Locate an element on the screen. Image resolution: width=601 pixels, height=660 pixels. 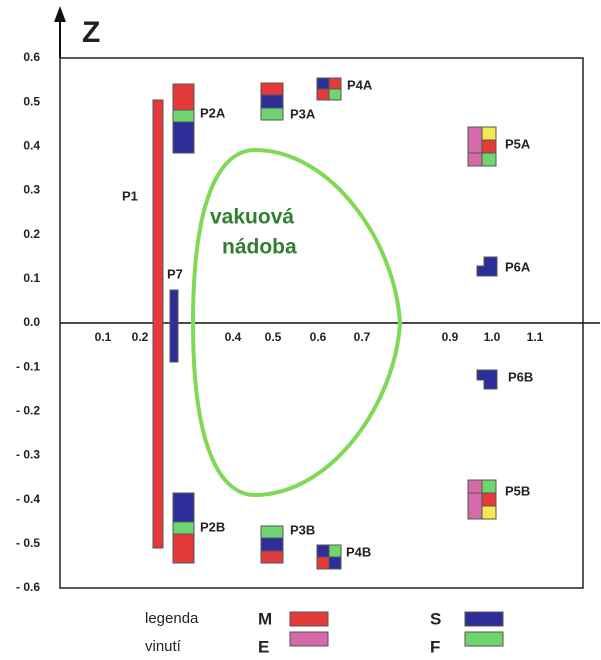
coil-p4a is located at coordinates (329, 89).